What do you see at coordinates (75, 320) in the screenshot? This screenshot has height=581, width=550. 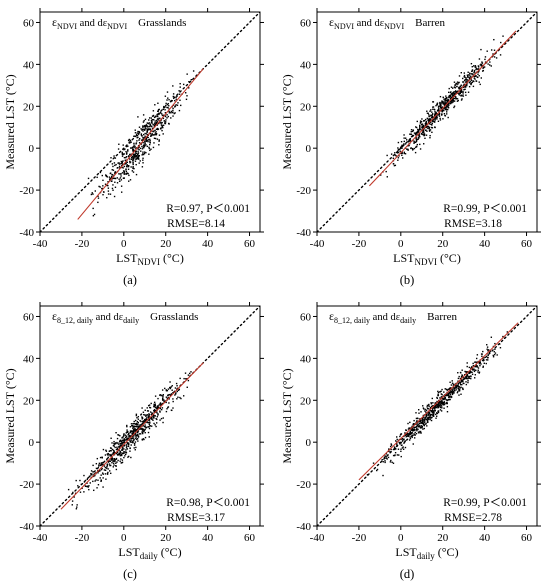 I see `title-eps-sub: 8_12, daily` at bounding box center [75, 320].